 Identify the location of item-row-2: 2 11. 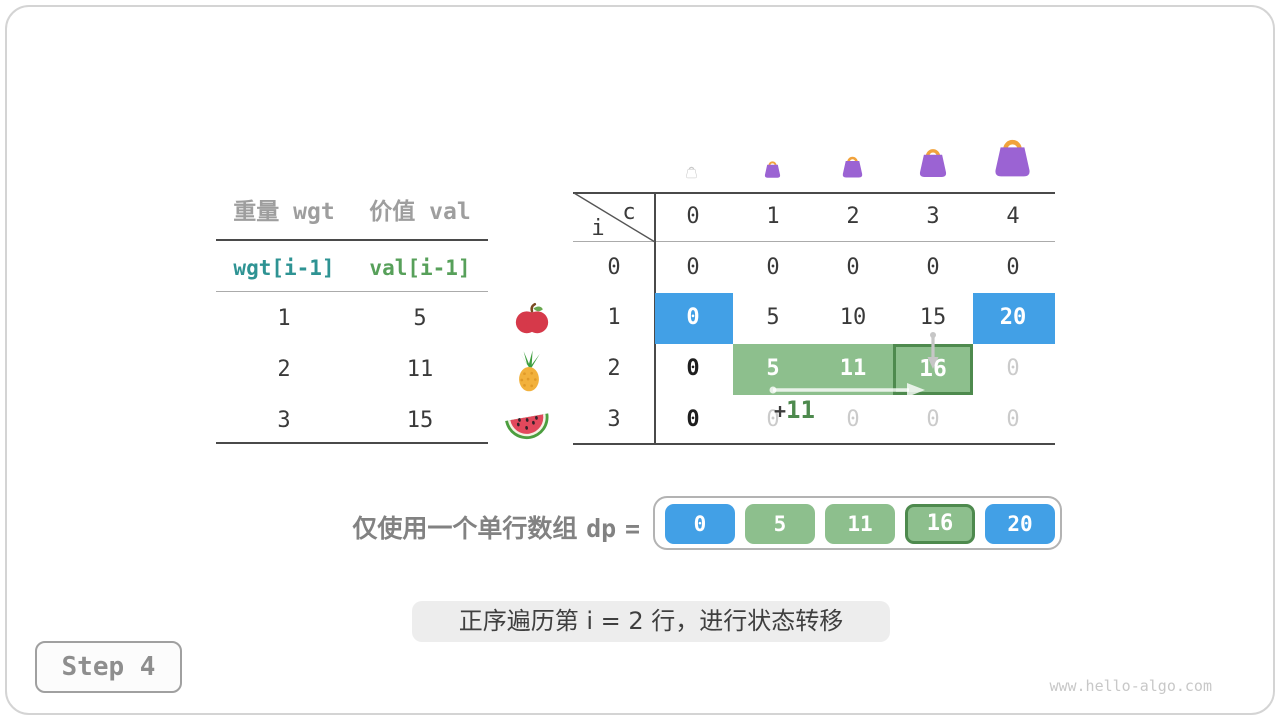
(352, 370).